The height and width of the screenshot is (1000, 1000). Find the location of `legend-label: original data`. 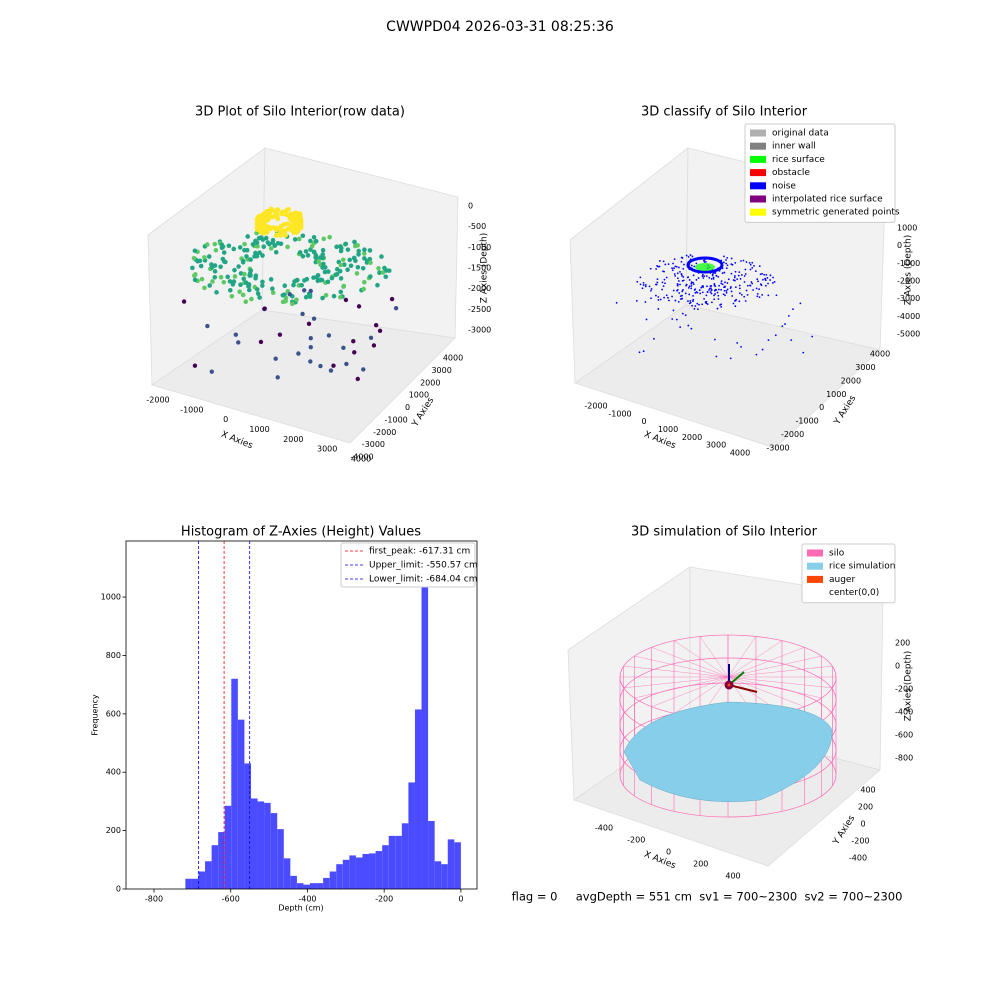

legend-label: original data is located at coordinates (800, 134).